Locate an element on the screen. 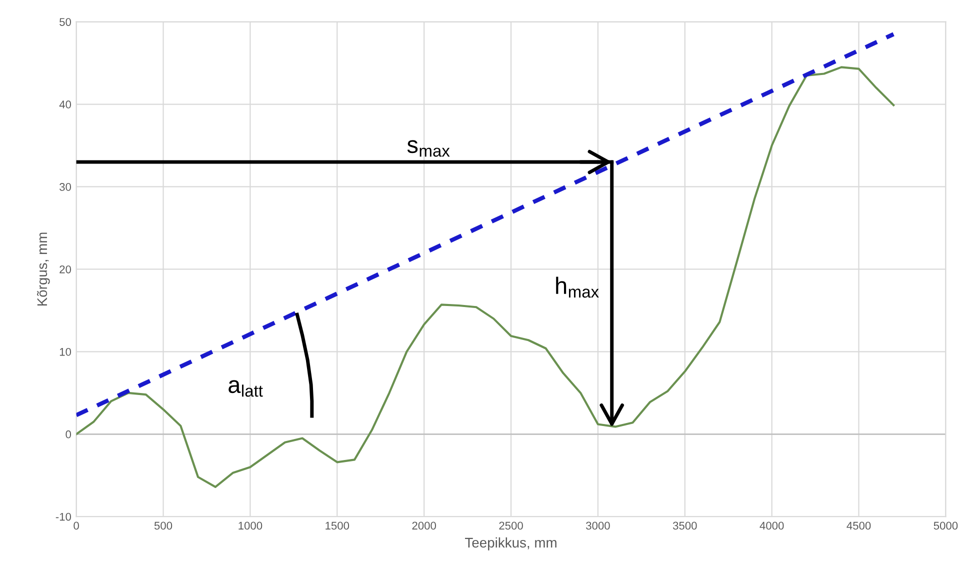  y-tick-label: 30 is located at coordinates (66, 187).